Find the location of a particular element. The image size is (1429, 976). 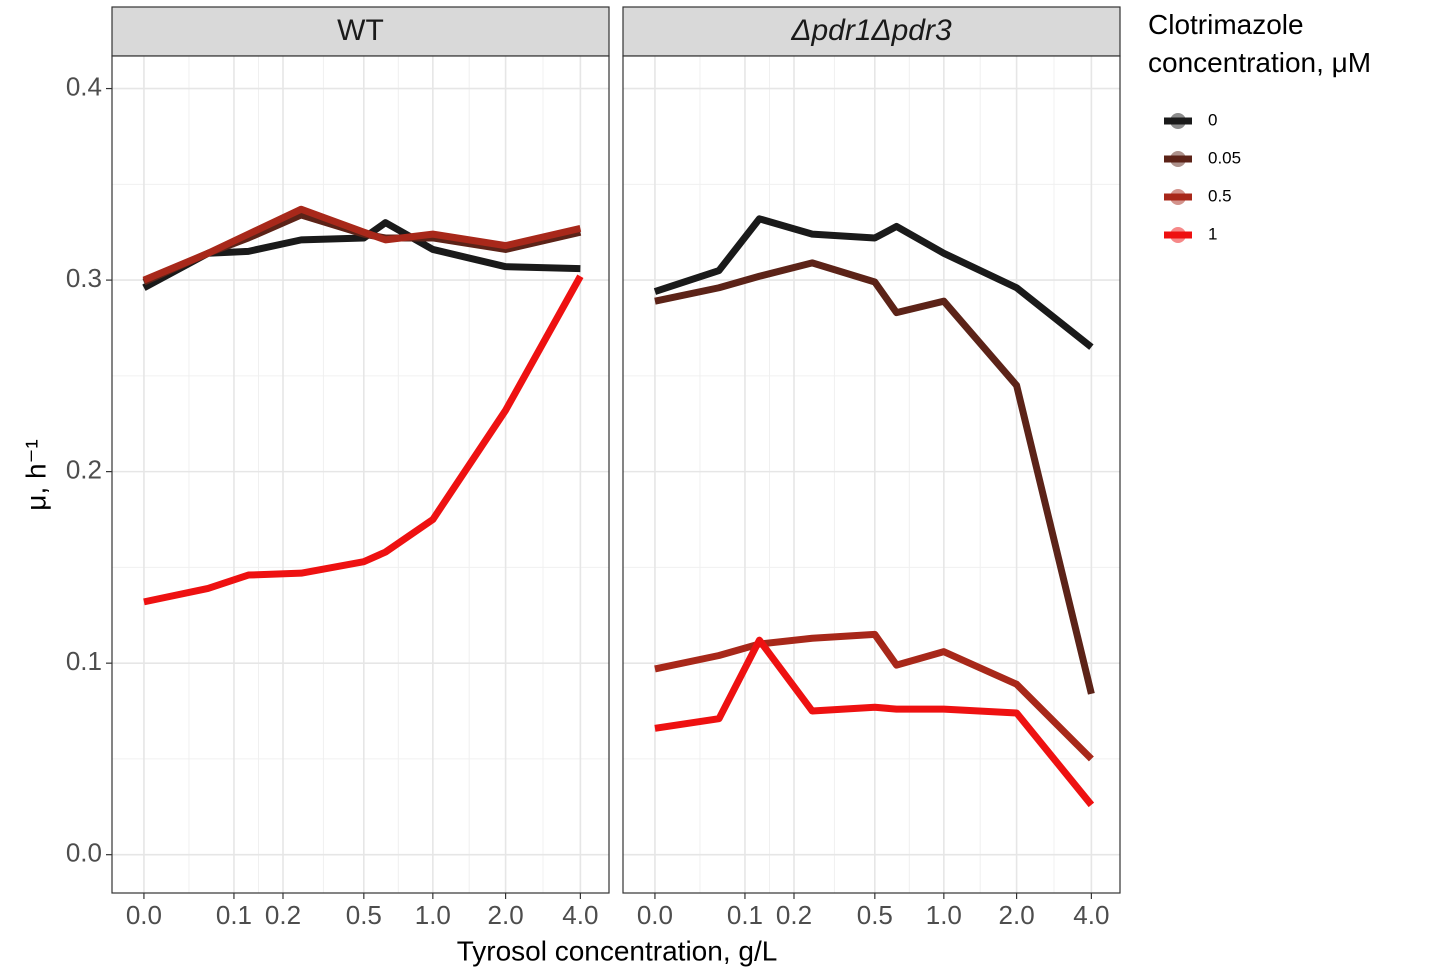

y-tick-label: 0.2 is located at coordinates (84, 470).